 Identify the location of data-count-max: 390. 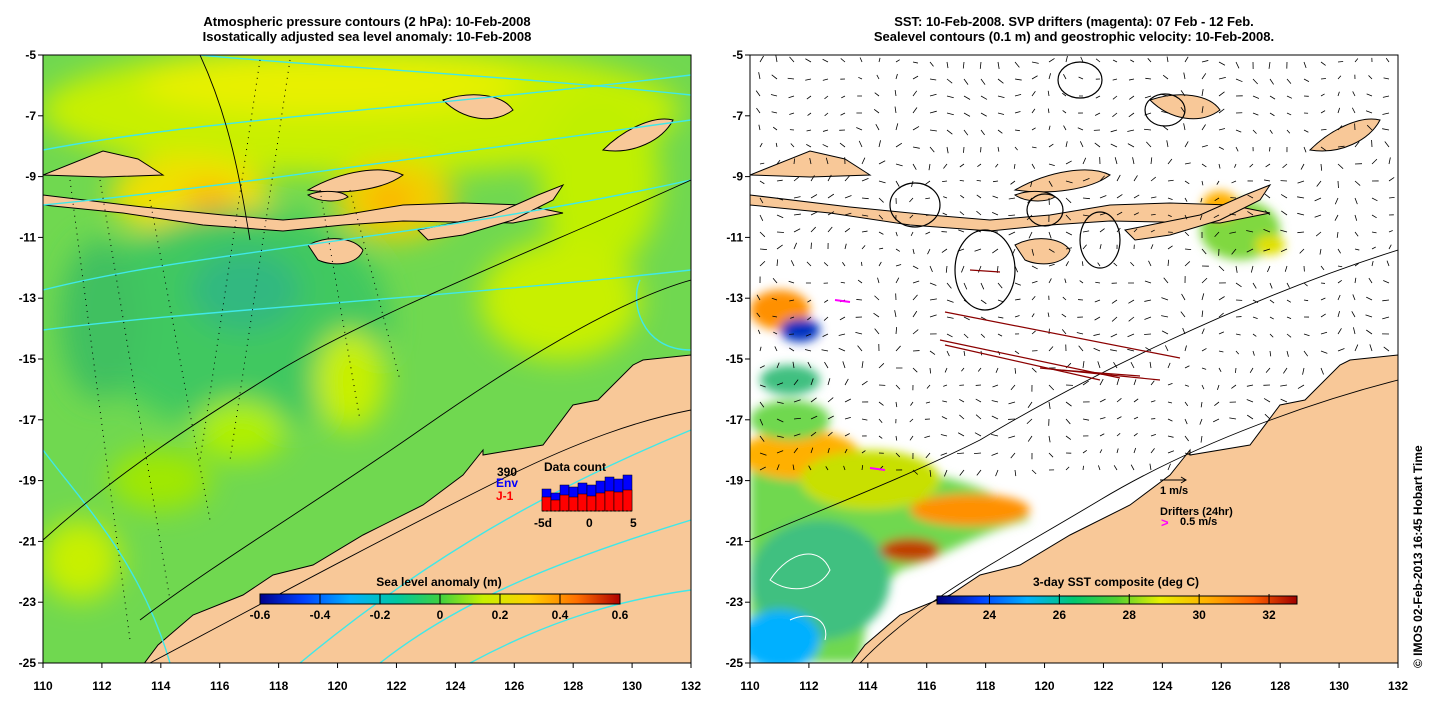
(507, 472).